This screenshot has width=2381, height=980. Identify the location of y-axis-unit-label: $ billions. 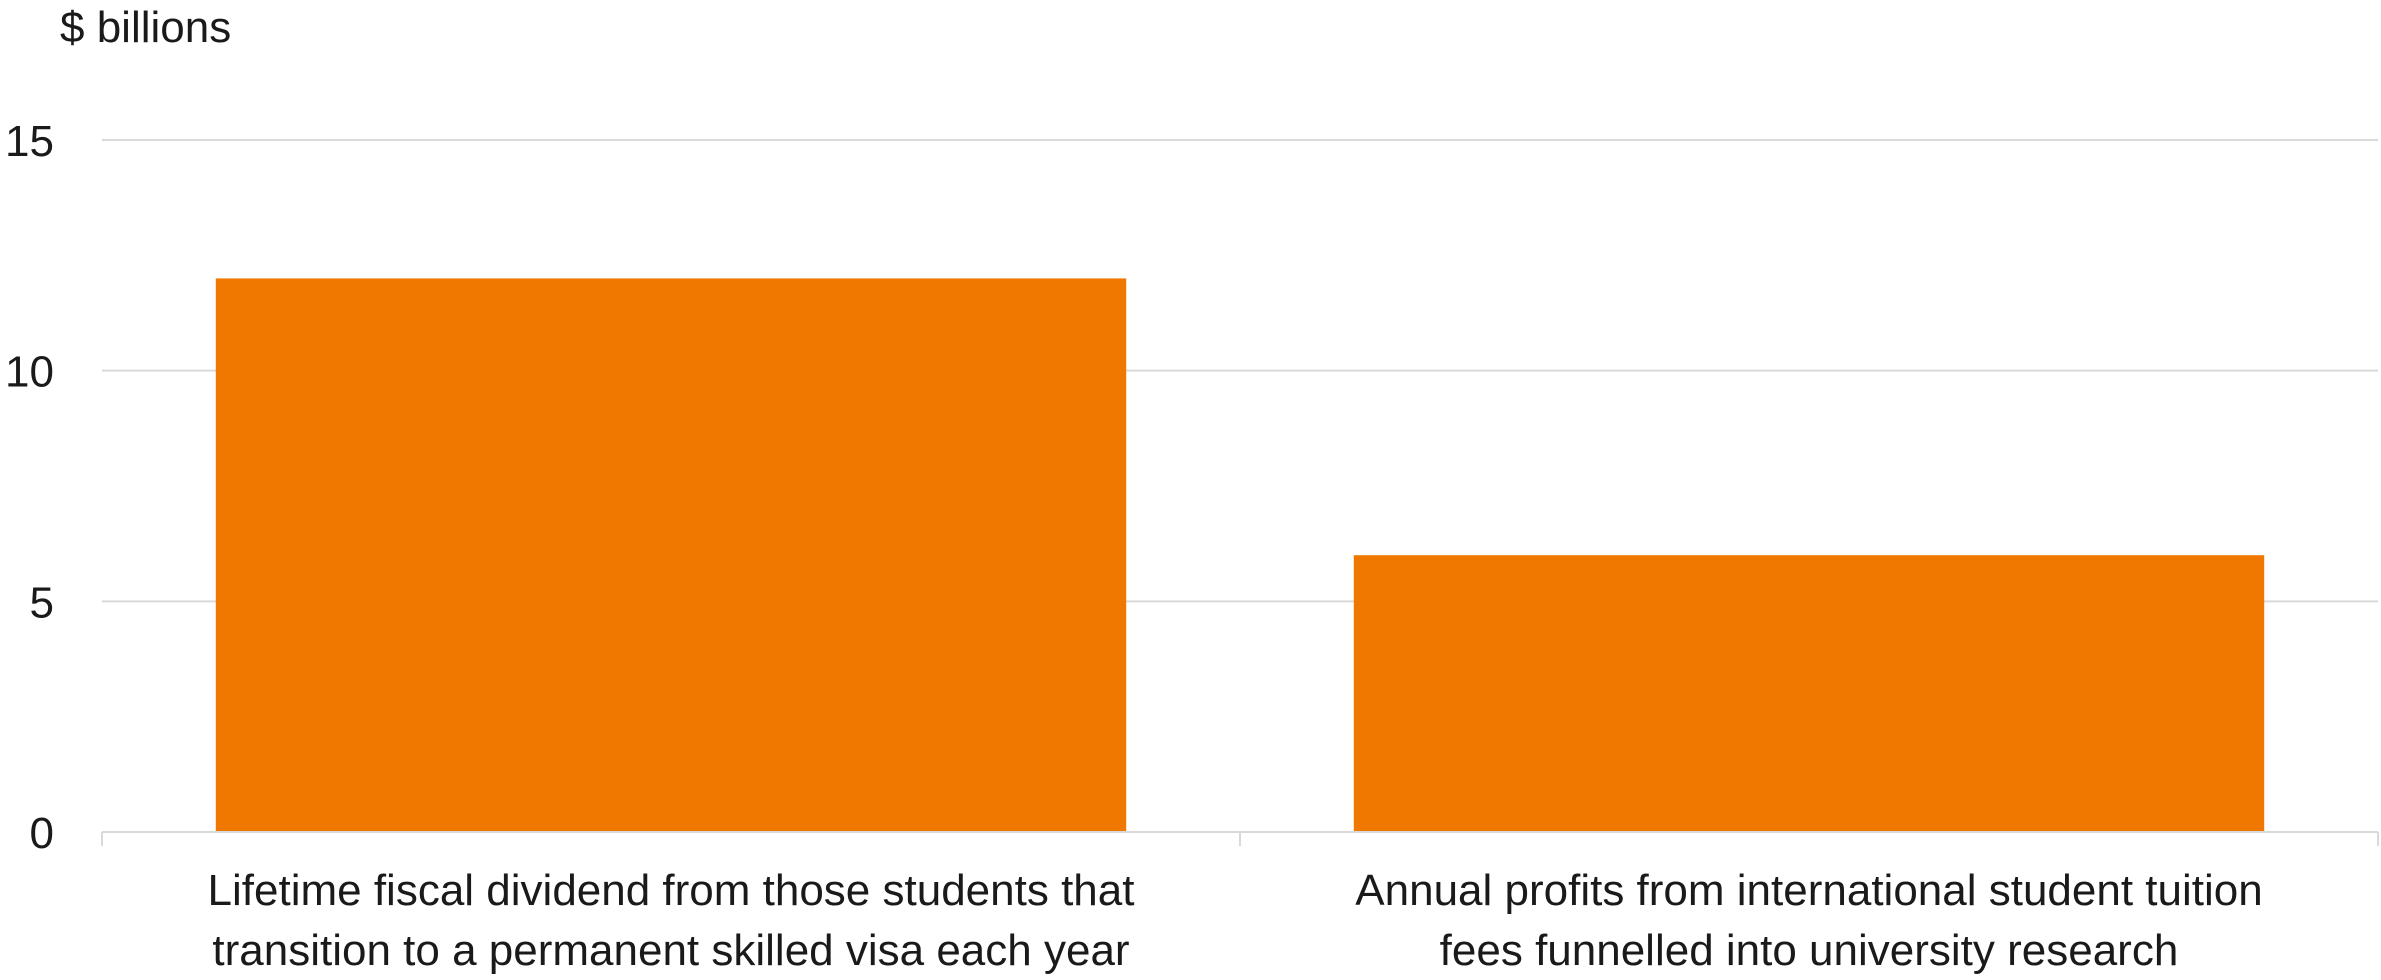
(145, 27).